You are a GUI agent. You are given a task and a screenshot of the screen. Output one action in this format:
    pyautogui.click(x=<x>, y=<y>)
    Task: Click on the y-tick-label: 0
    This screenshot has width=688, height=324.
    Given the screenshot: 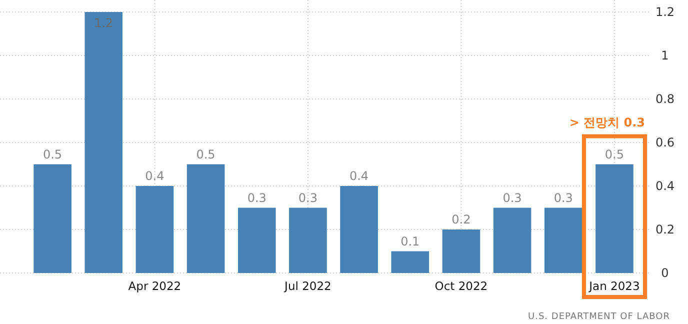 What is the action you would take?
    pyautogui.click(x=665, y=273)
    